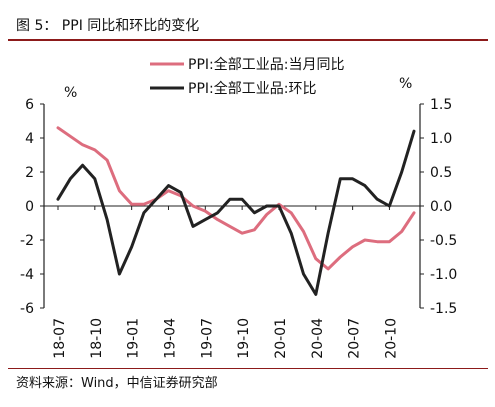  I want to click on left-tick-label: 4, so click(29, 139).